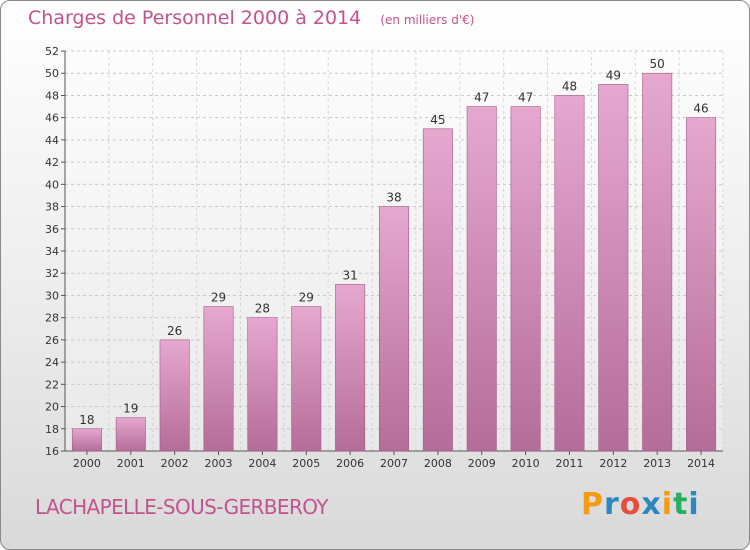 Image resolution: width=750 pixels, height=550 pixels. I want to click on data-label: 50, so click(657, 64).